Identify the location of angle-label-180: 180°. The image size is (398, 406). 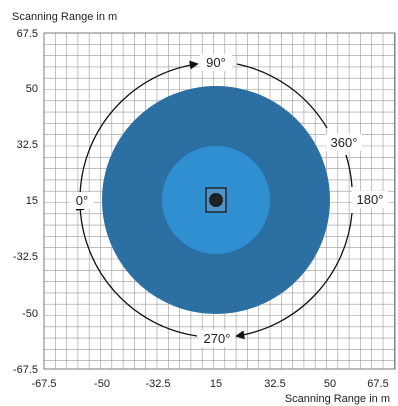
(370, 199).